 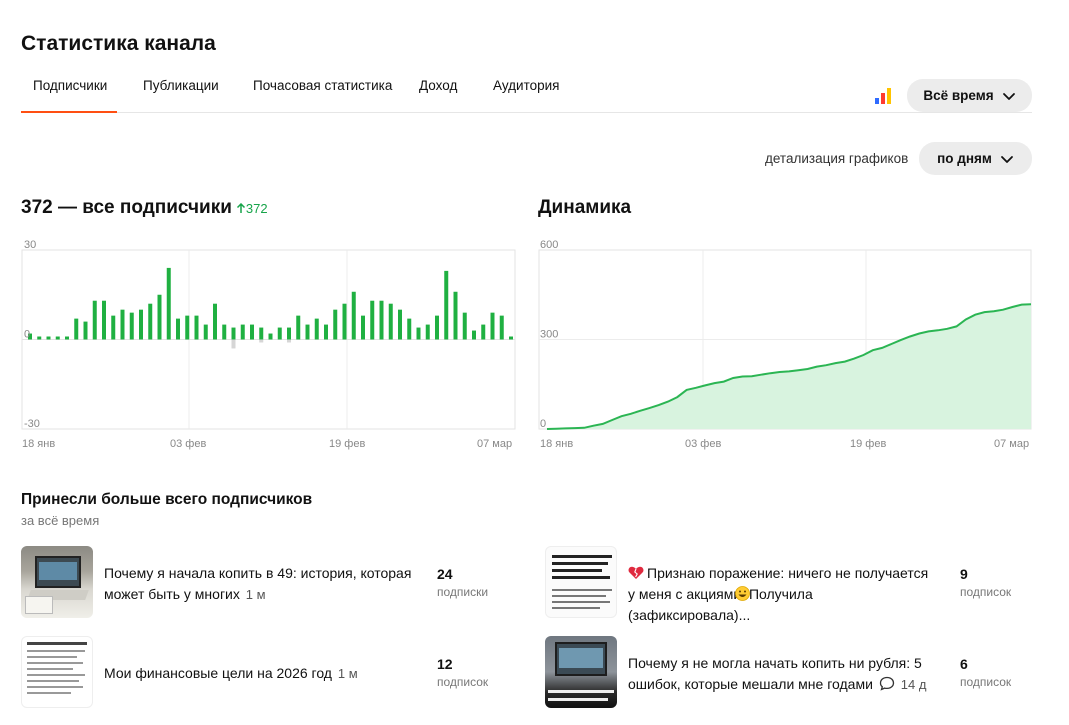 What do you see at coordinates (218, 673) in the screenshot?
I see `post-title-text: Мои финансовые цели на 2026 год` at bounding box center [218, 673].